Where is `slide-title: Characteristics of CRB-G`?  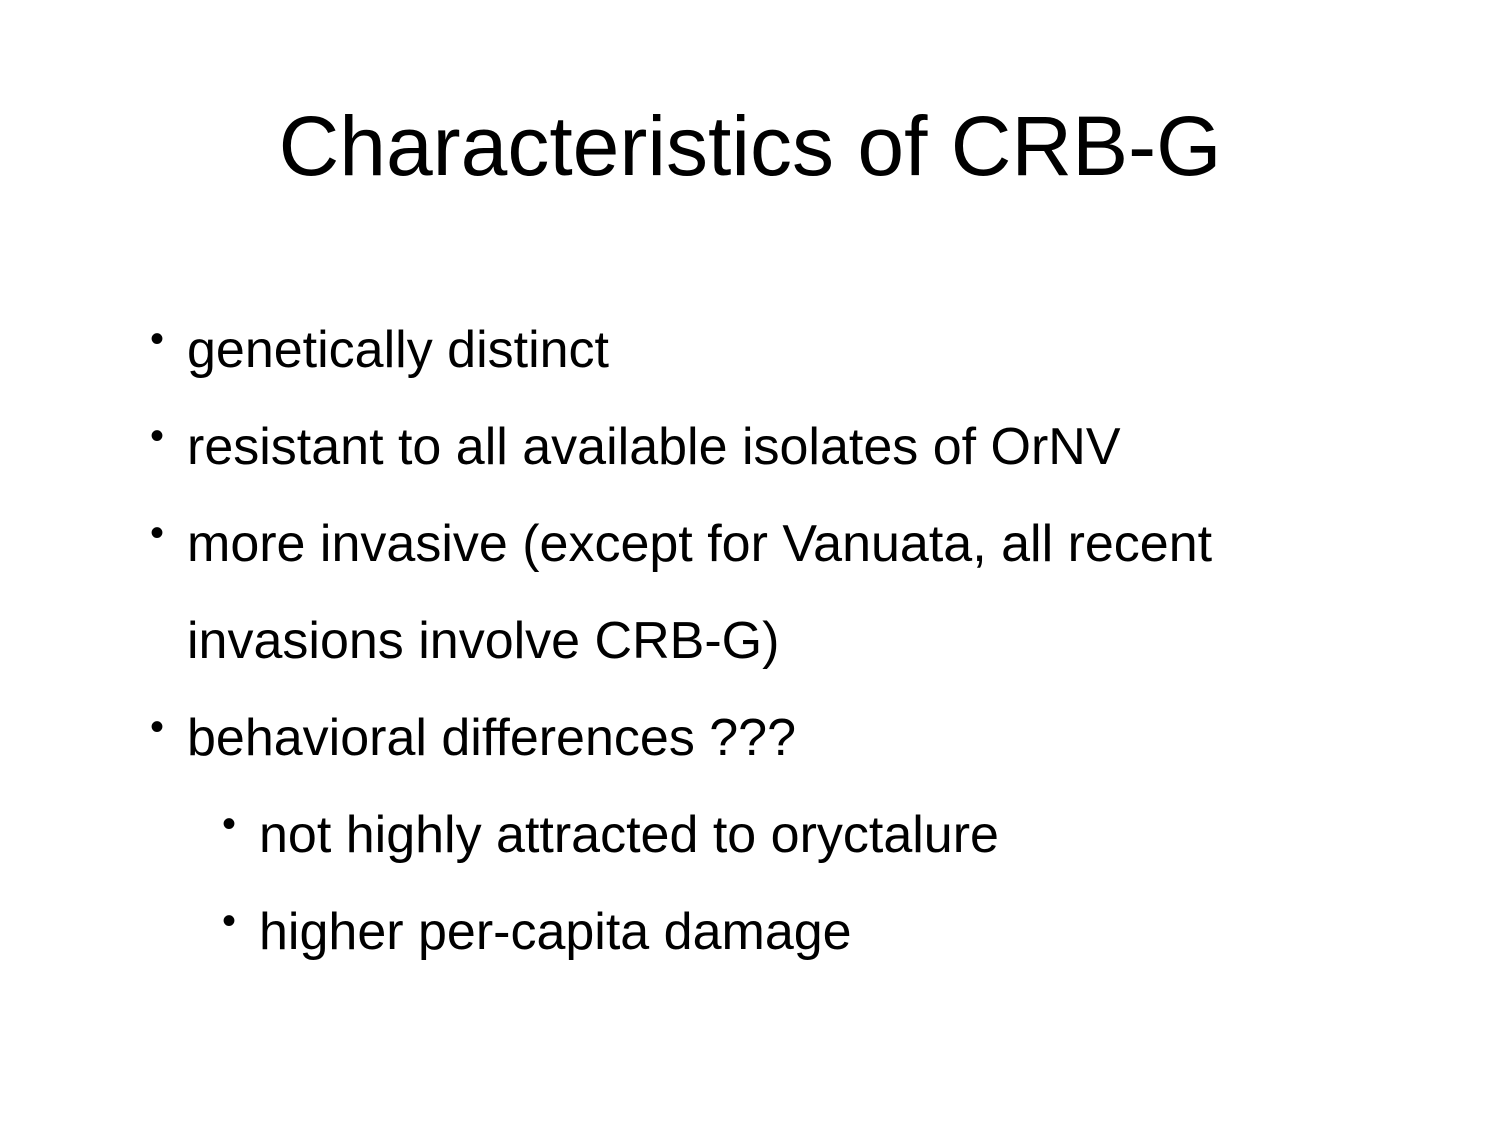
slide-title: Characteristics of CRB-G is located at coordinates (750, 146).